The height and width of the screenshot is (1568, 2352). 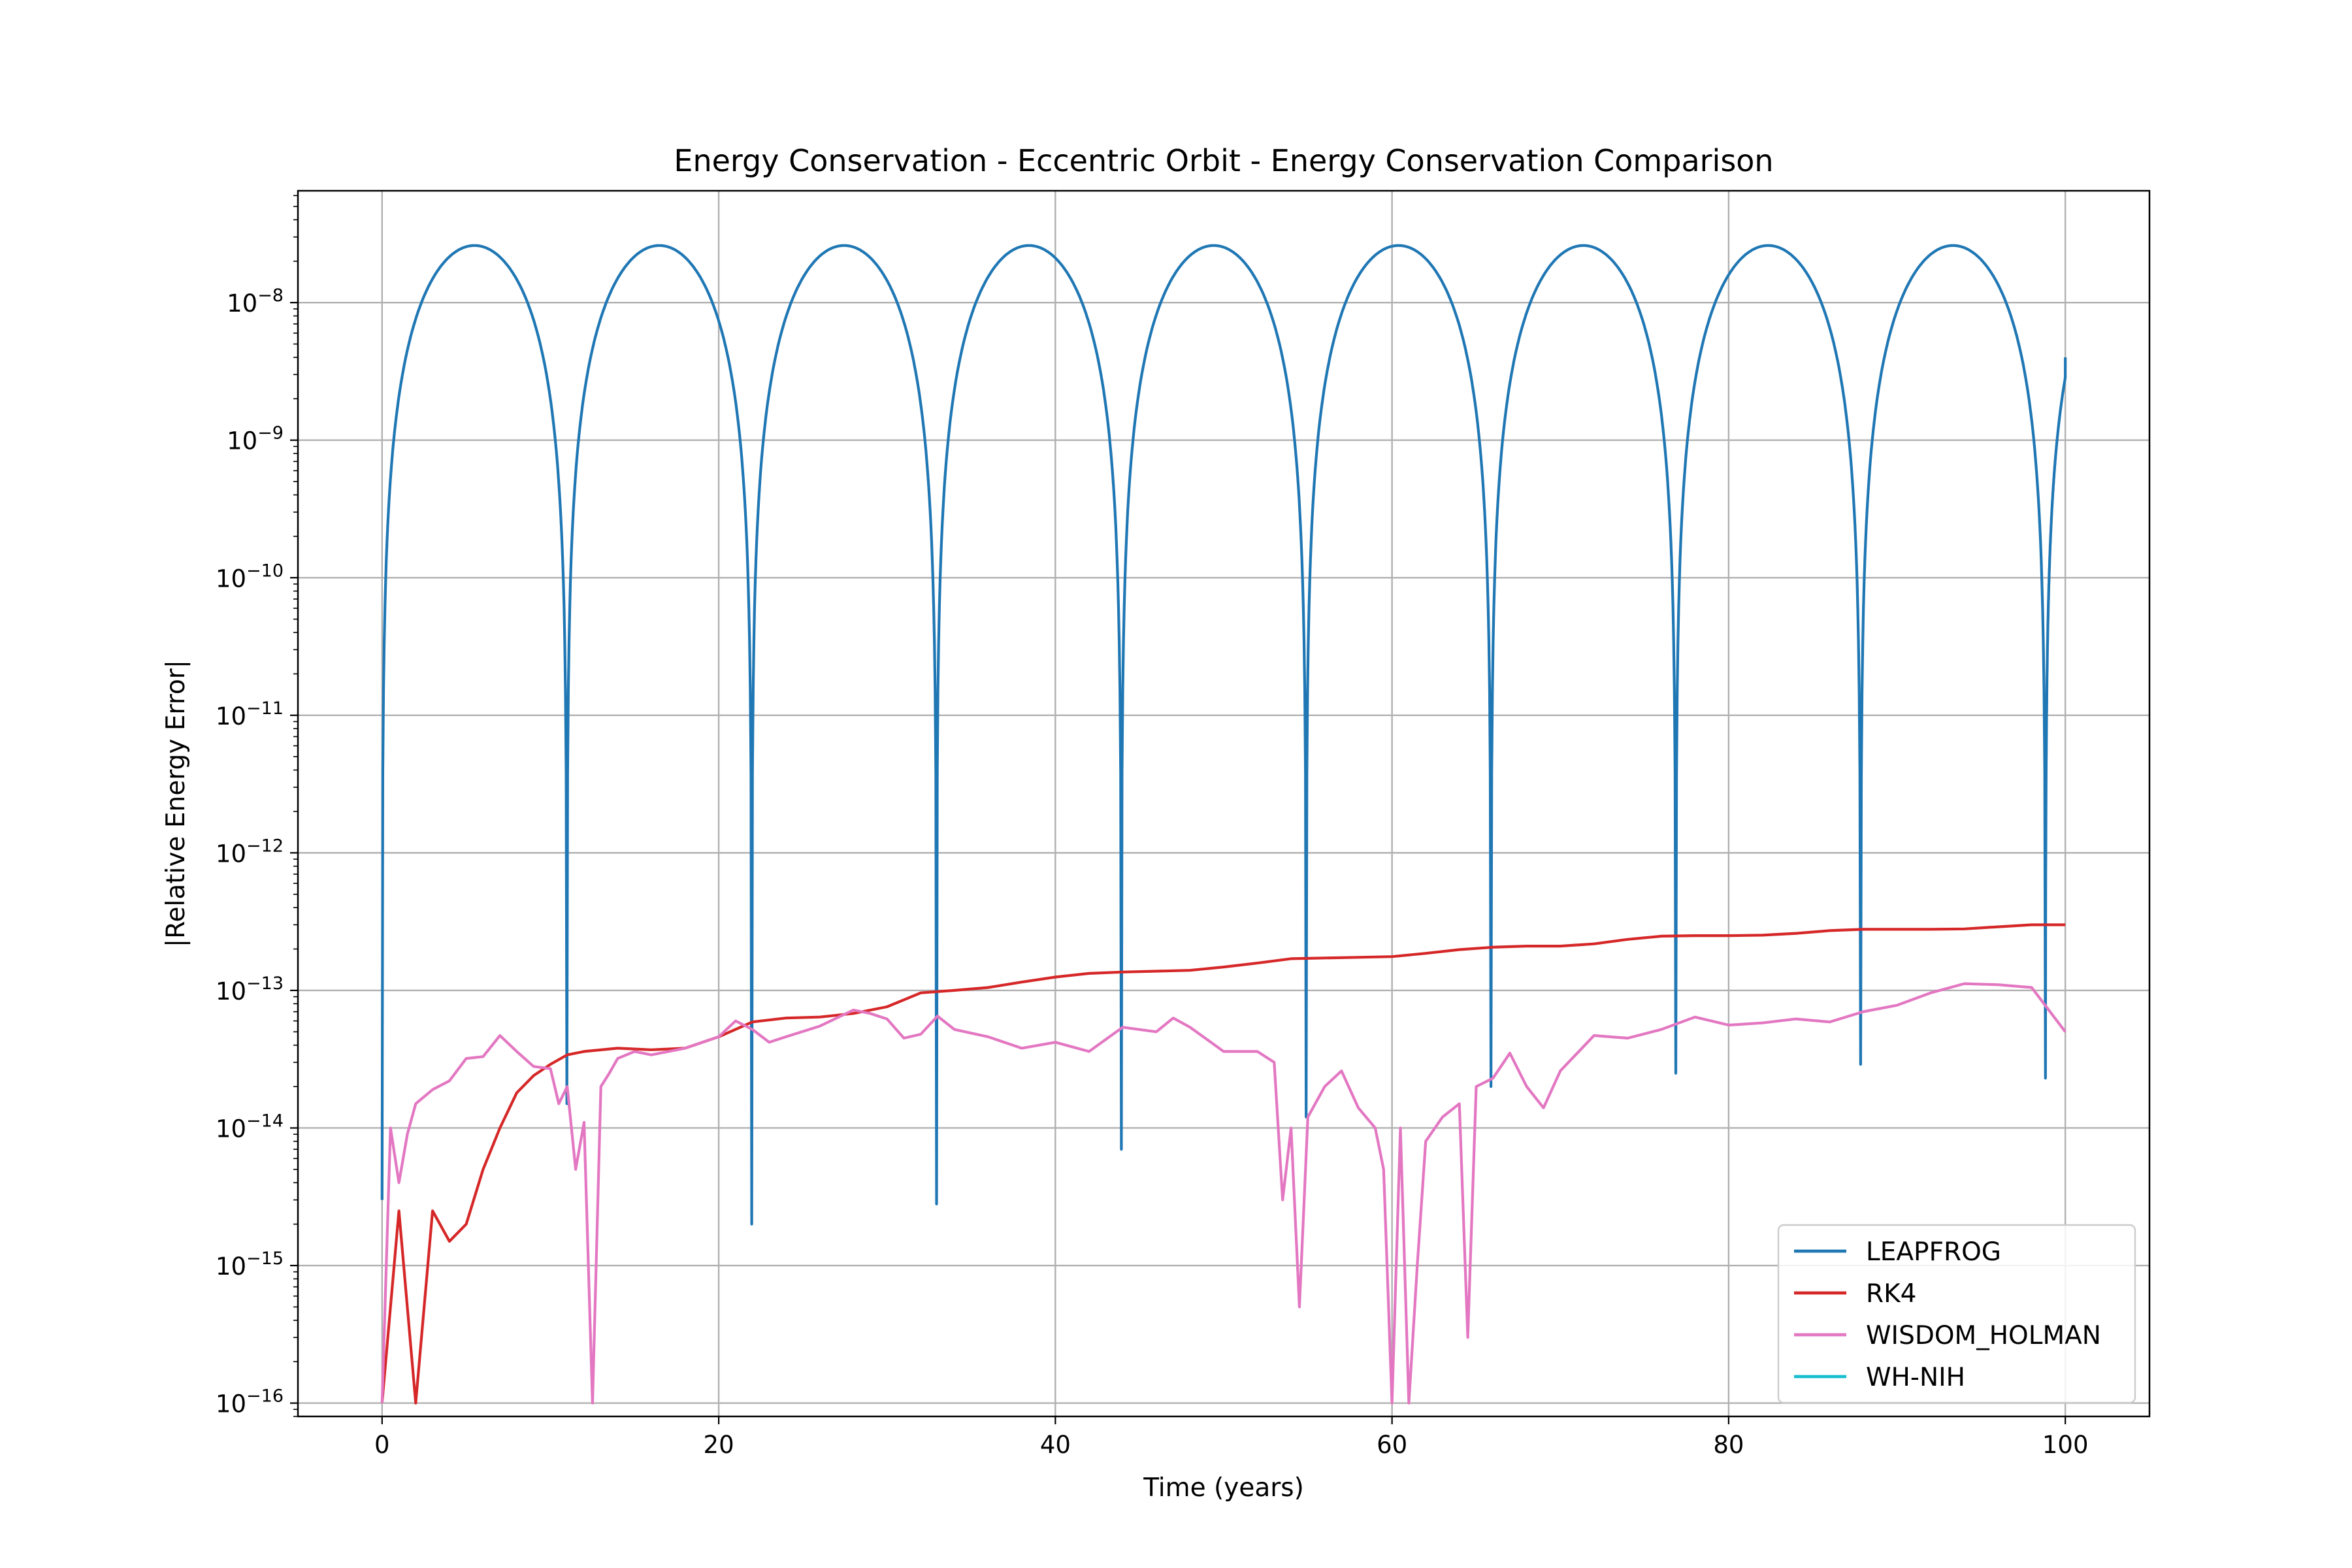 I want to click on x-axis-ticks: 0 20 40 60 80 100, so click(x=1231, y=1437).